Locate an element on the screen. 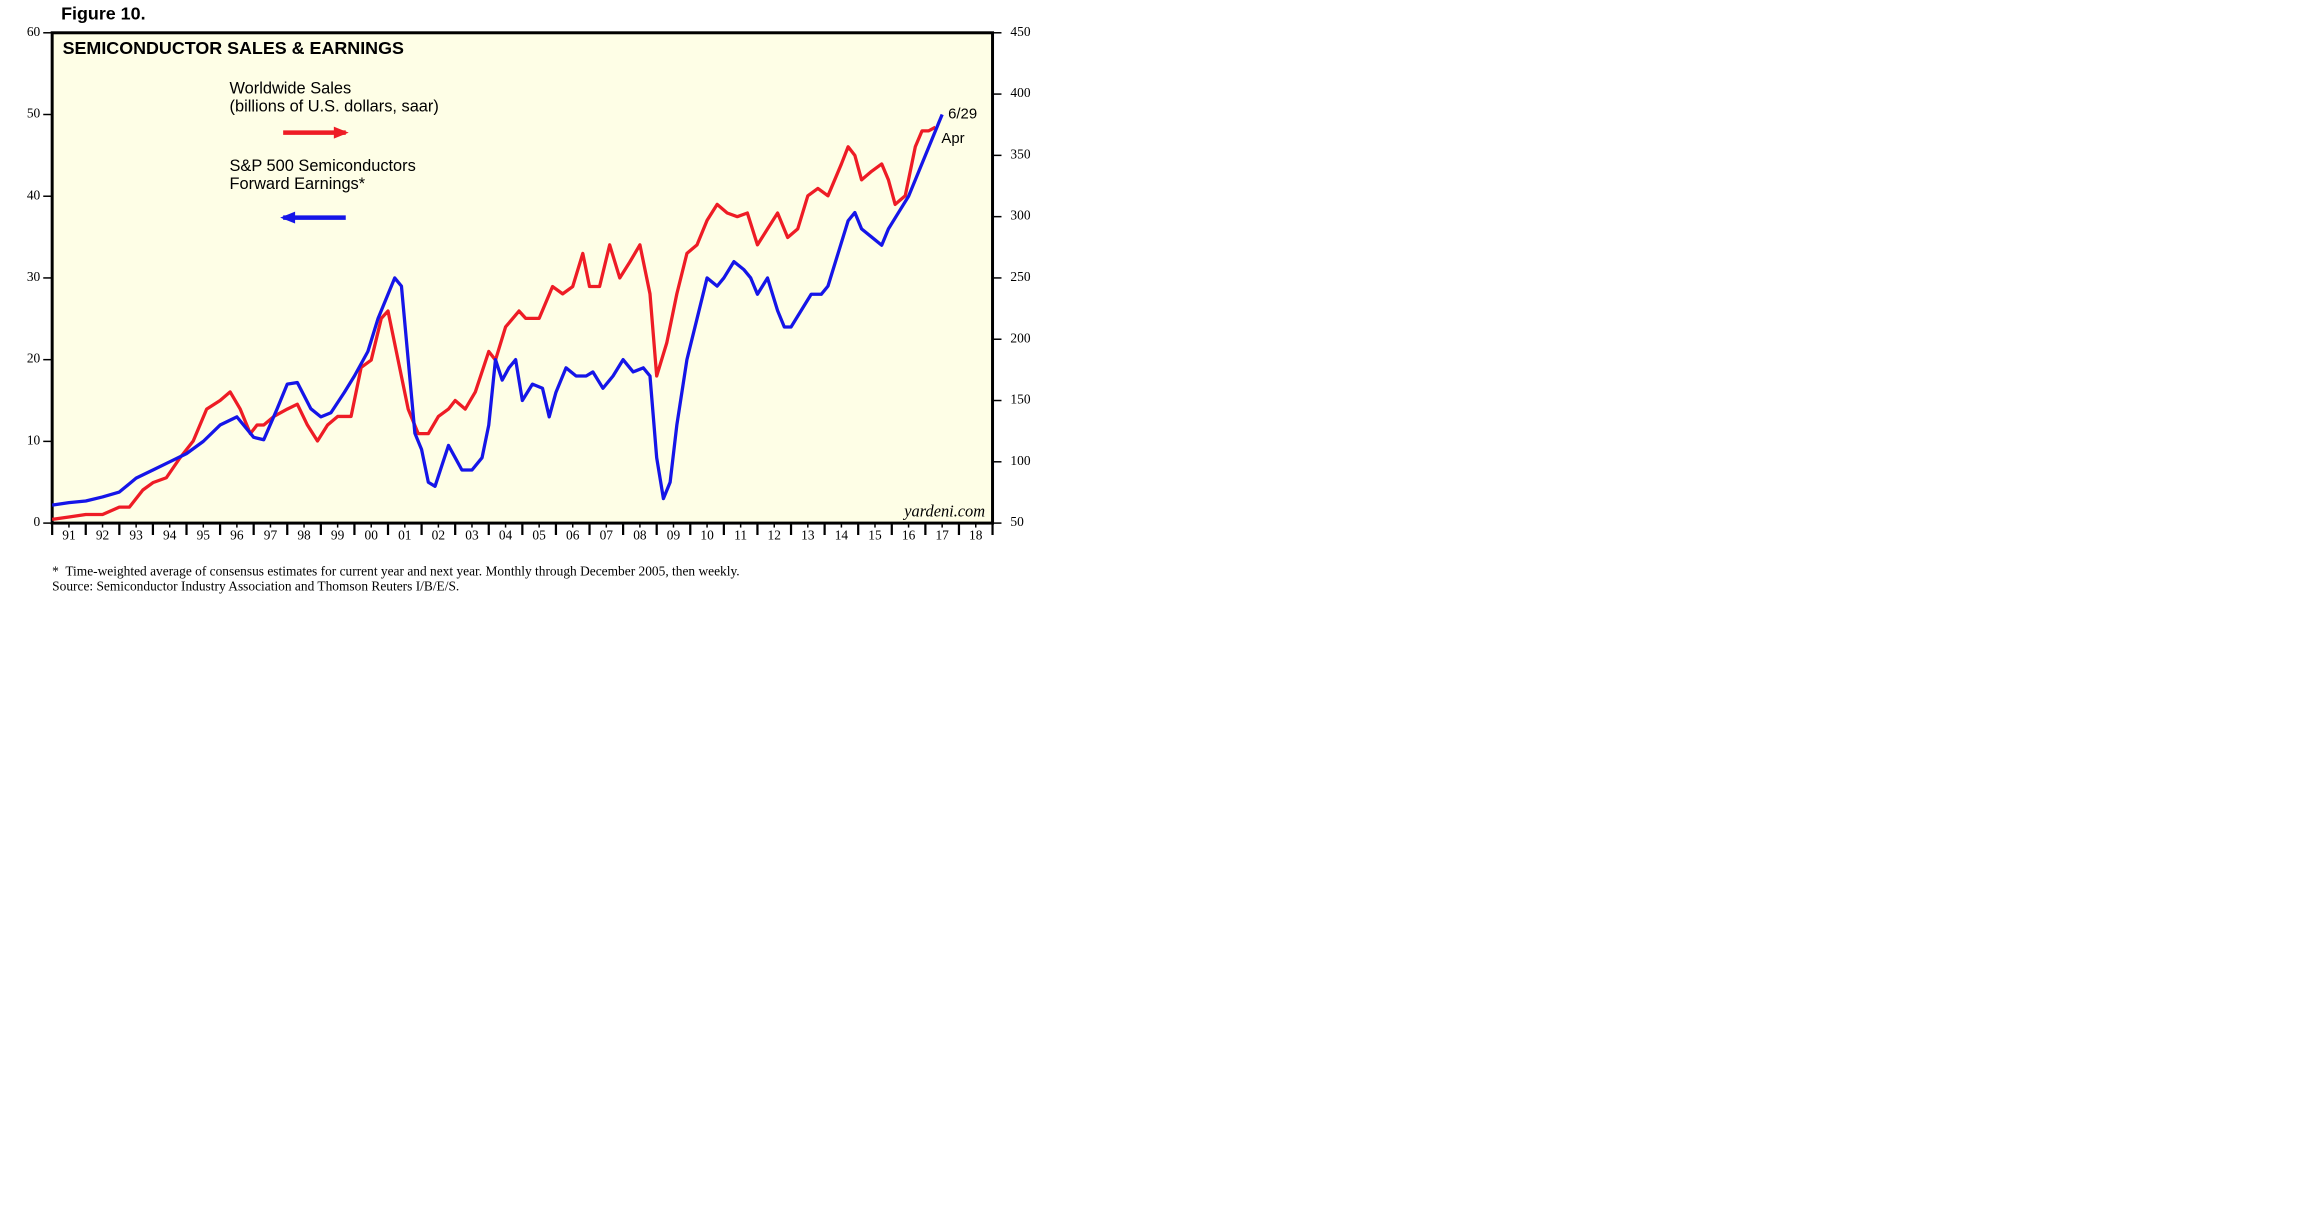  x-tick-label: 13 is located at coordinates (808, 535).